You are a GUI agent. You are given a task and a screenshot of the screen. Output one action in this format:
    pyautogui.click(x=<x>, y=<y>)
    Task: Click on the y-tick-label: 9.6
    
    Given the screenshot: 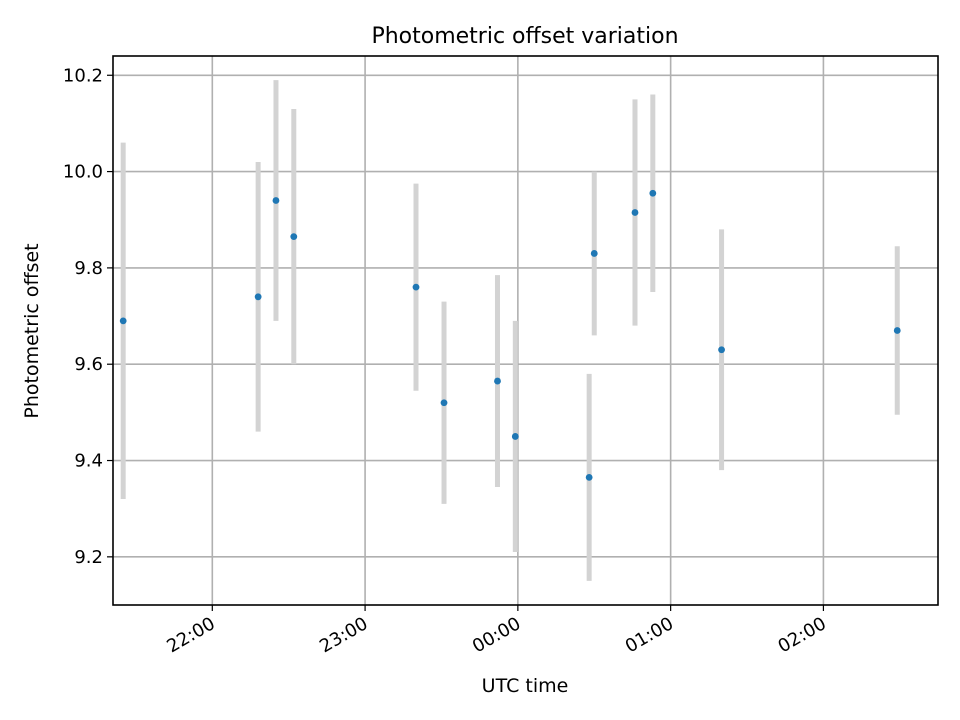 What is the action you would take?
    pyautogui.click(x=88, y=364)
    